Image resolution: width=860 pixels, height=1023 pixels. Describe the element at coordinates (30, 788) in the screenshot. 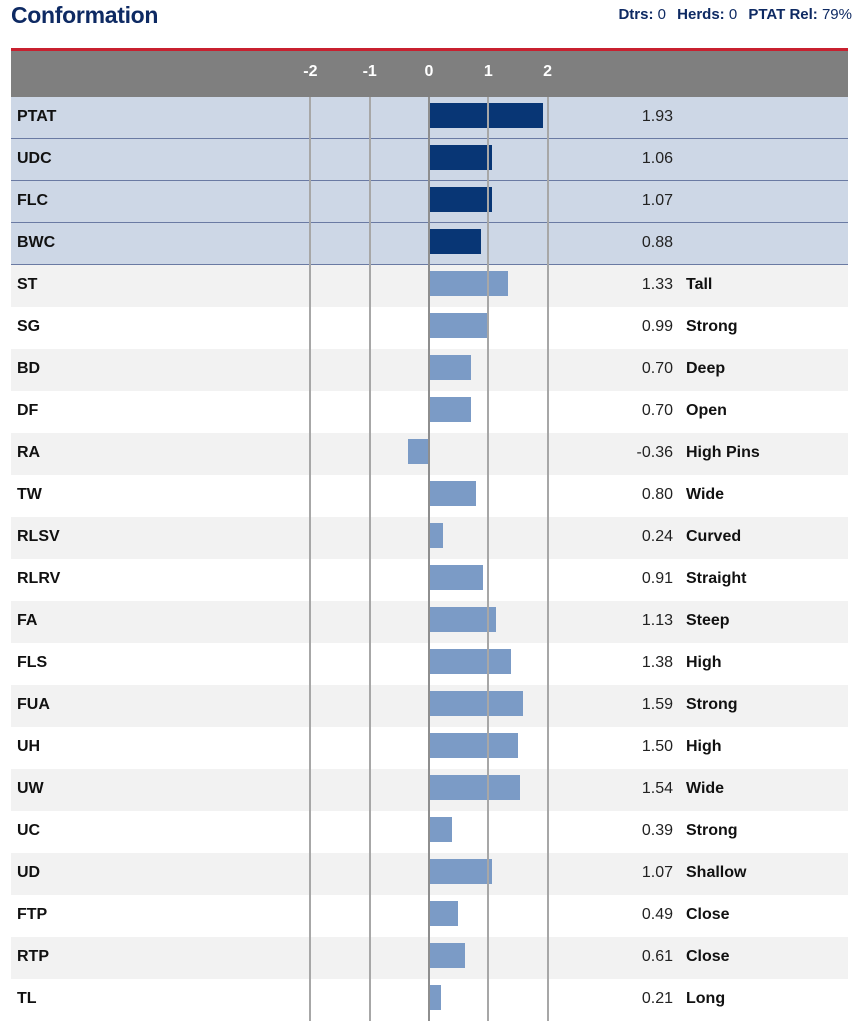

I see `trait-label: UW` at that location.